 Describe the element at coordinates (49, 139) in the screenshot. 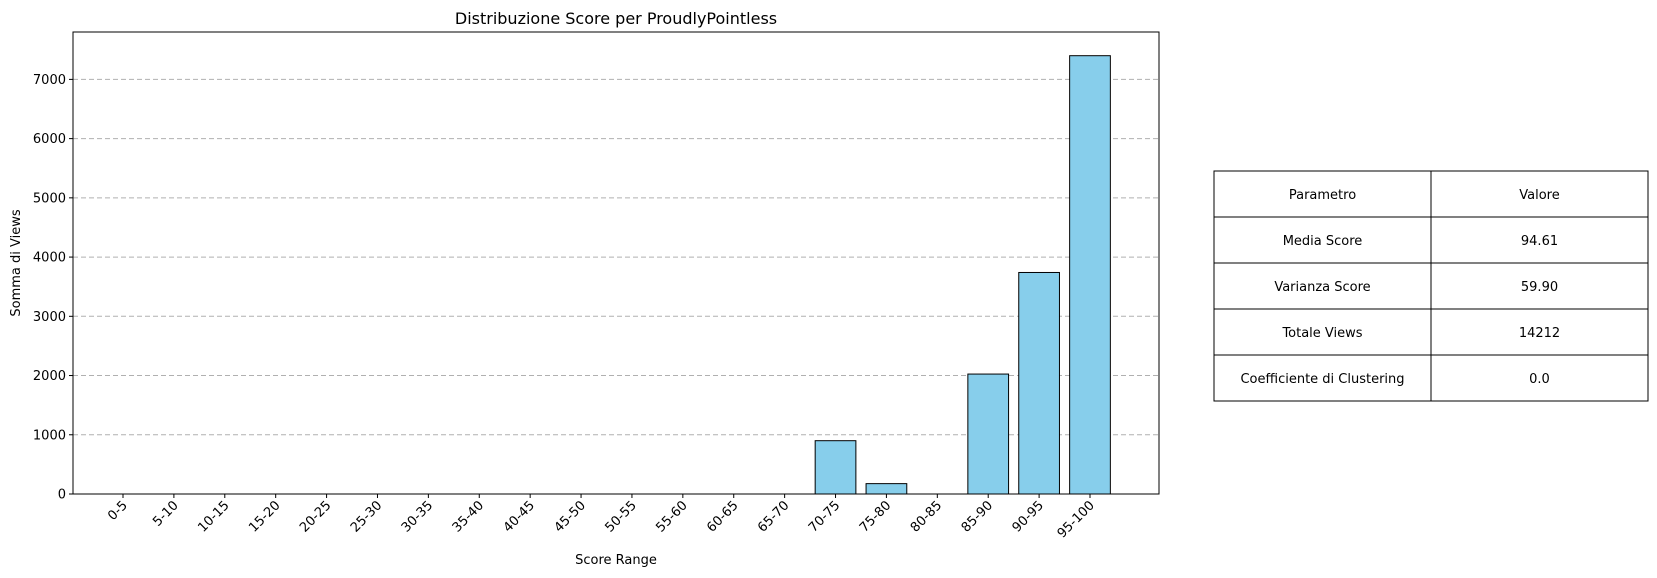

I see `y-tick-label: 6000` at that location.